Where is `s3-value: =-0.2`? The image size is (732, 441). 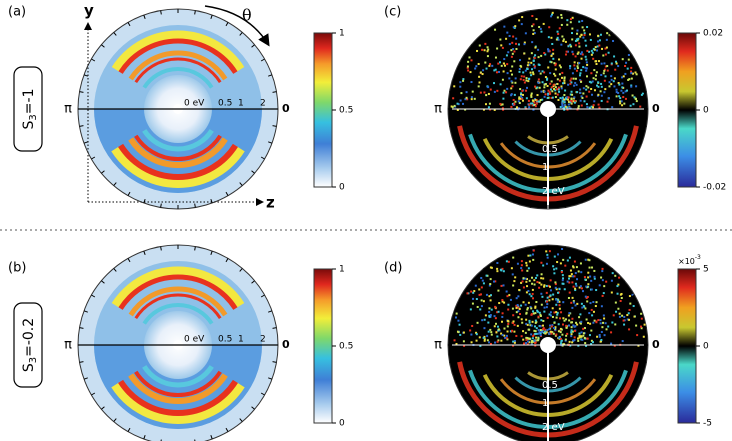 s3-value: =-0.2 is located at coordinates (29, 337).